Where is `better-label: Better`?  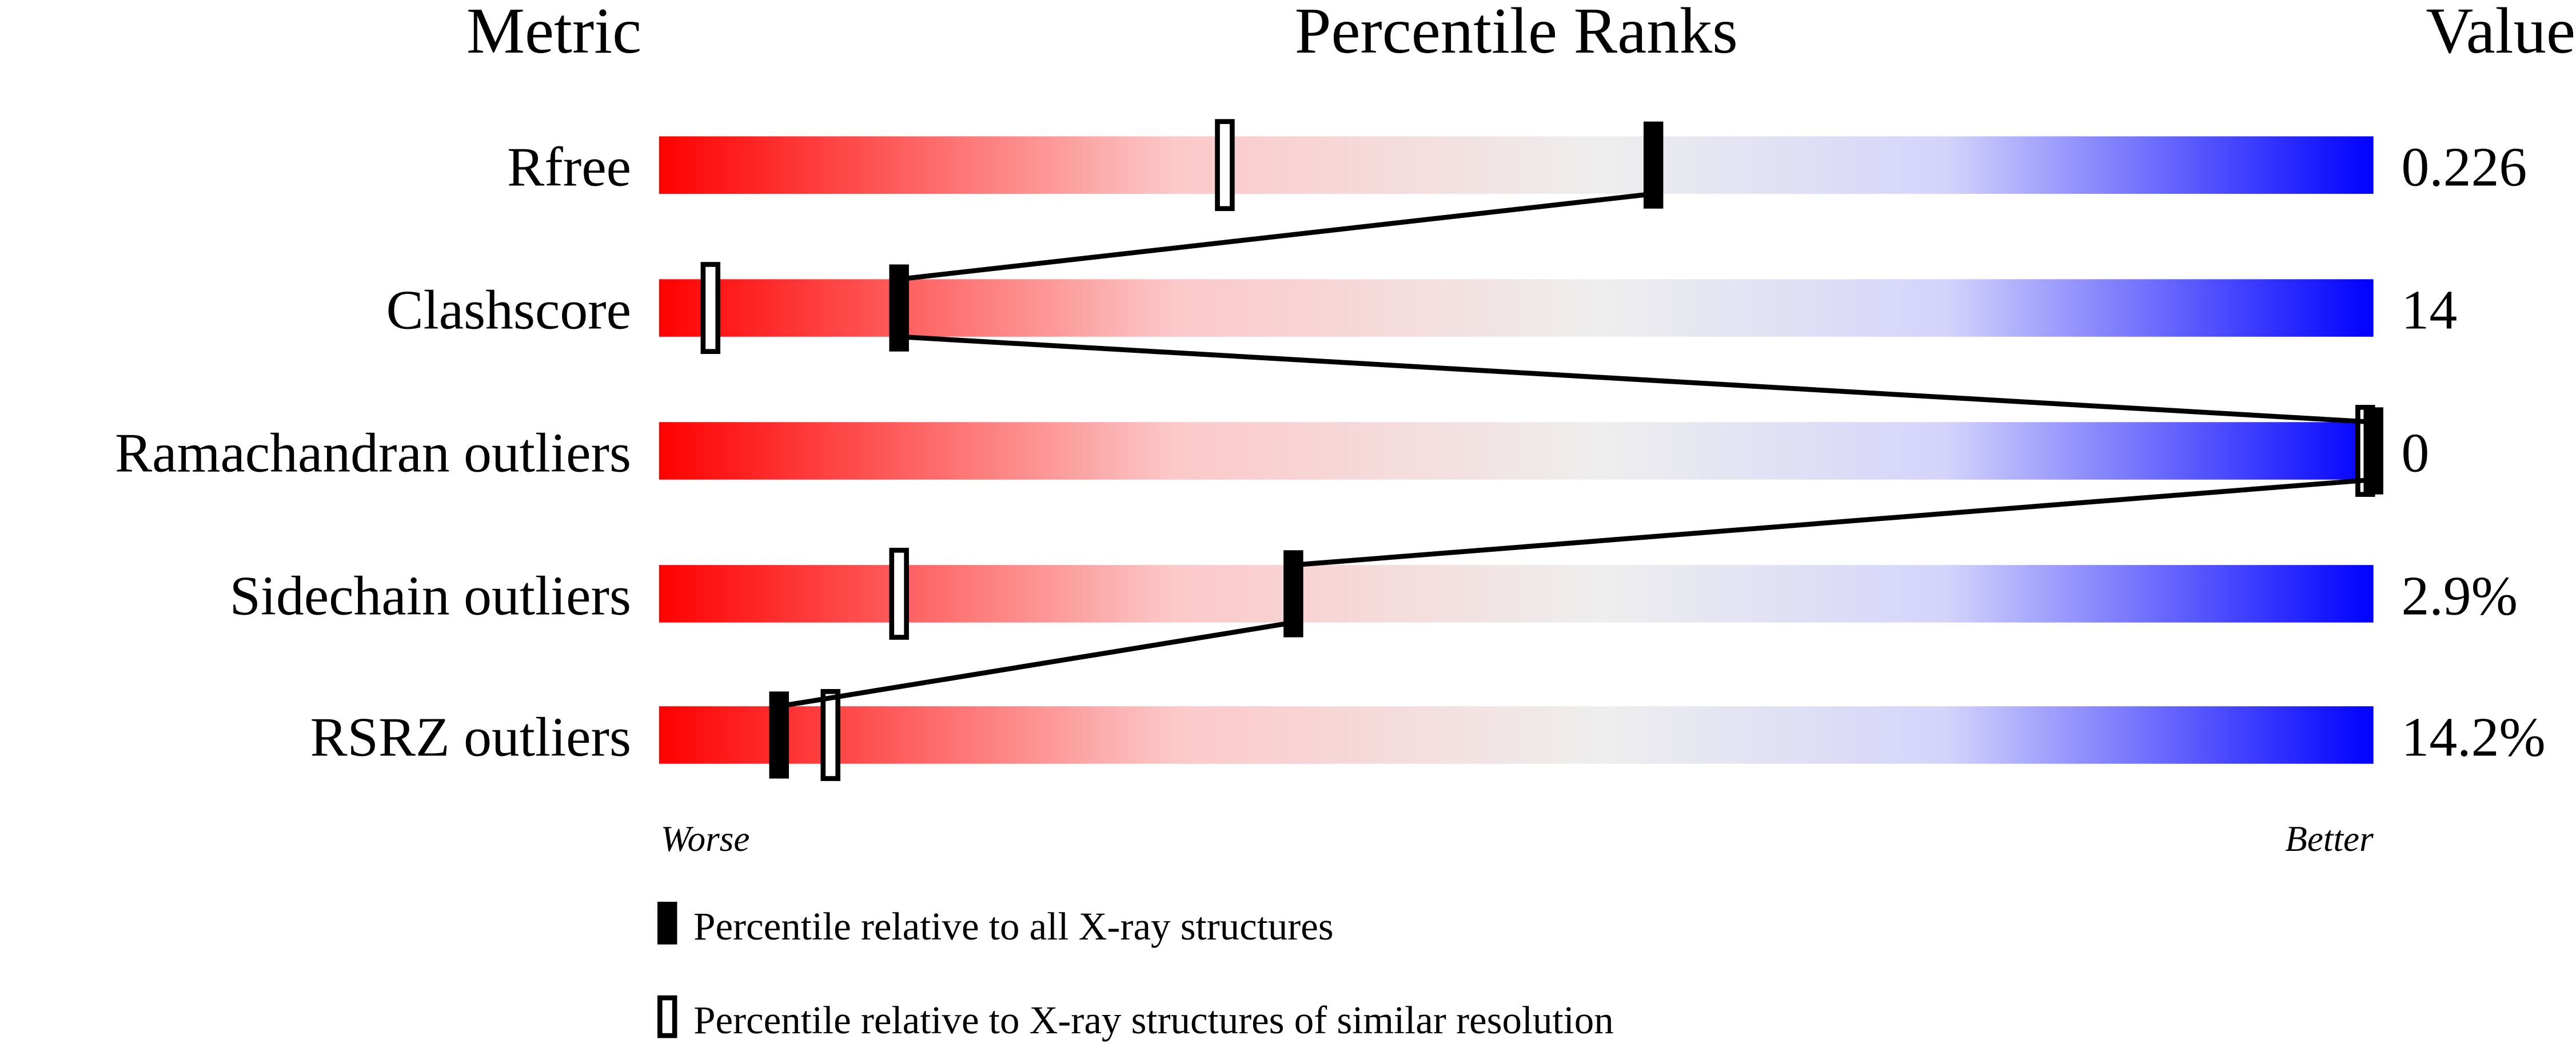
better-label: Better is located at coordinates (2329, 839).